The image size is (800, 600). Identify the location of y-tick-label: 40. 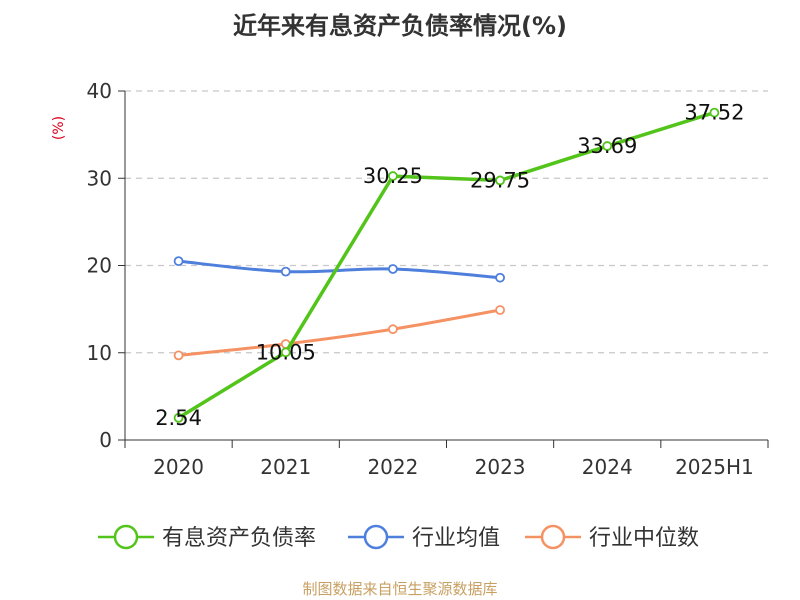
(99, 91).